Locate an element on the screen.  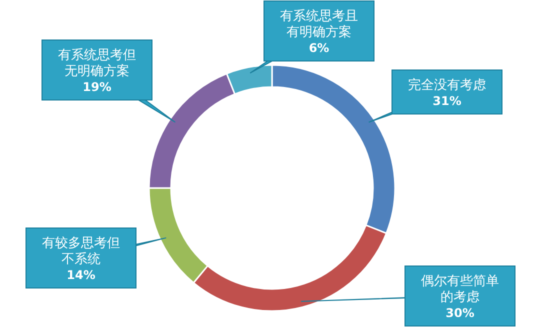
slice-label: 偶尔有些简单的考虑 is located at coordinates (460, 289).